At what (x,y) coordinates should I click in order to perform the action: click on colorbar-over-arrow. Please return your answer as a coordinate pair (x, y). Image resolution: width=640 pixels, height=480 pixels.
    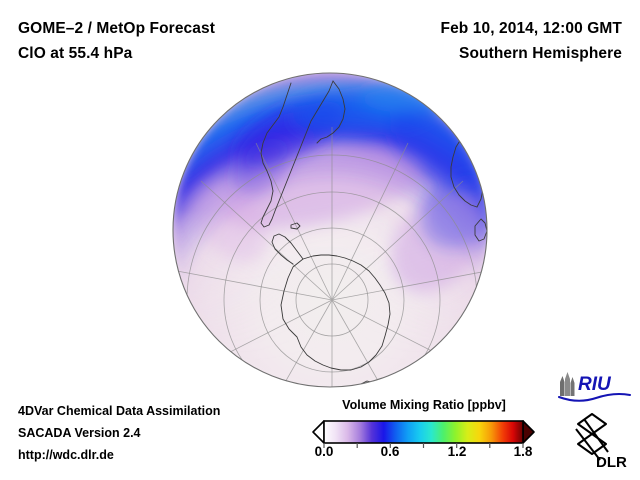
    Looking at the image, I should click on (528, 432).